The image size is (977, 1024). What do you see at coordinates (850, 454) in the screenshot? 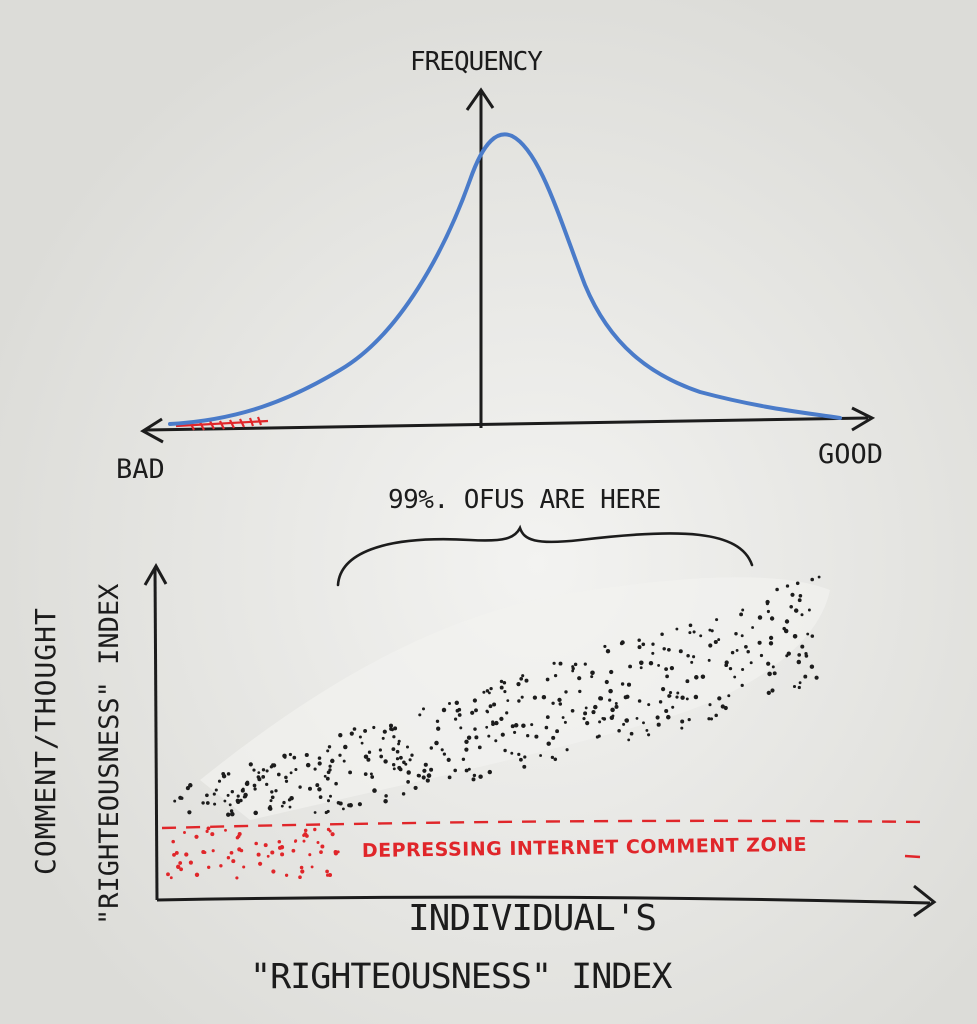
I see `good-label: GOOD` at bounding box center [850, 454].